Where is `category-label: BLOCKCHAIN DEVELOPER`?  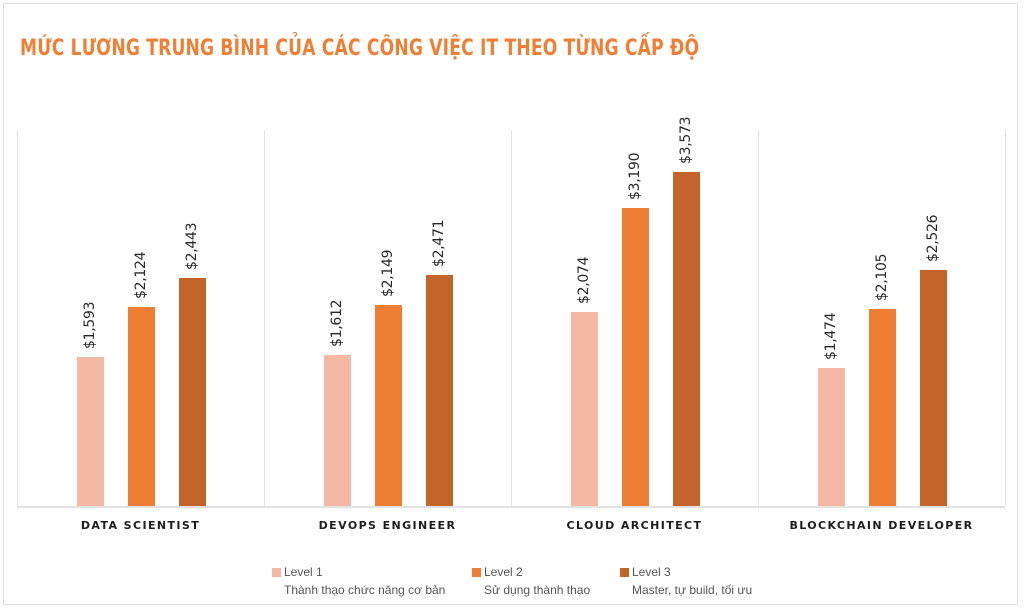 category-label: BLOCKCHAIN DEVELOPER is located at coordinates (881, 525).